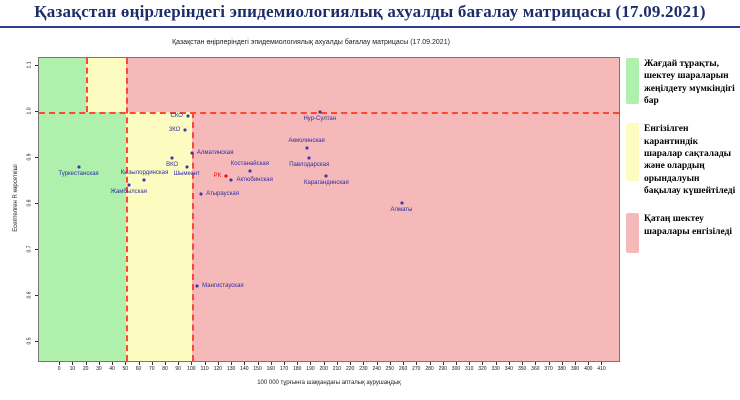 The image size is (740, 400). I want to click on data-point-ЗКО, so click(185, 130).